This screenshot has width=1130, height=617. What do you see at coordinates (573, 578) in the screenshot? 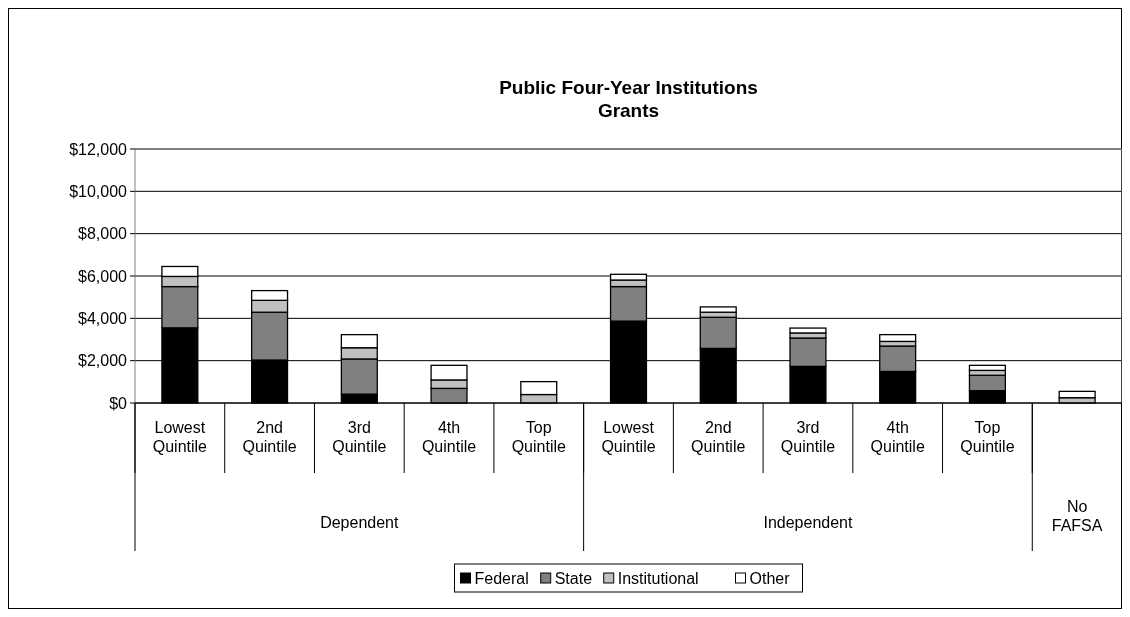
I see `legend-label: State` at bounding box center [573, 578].